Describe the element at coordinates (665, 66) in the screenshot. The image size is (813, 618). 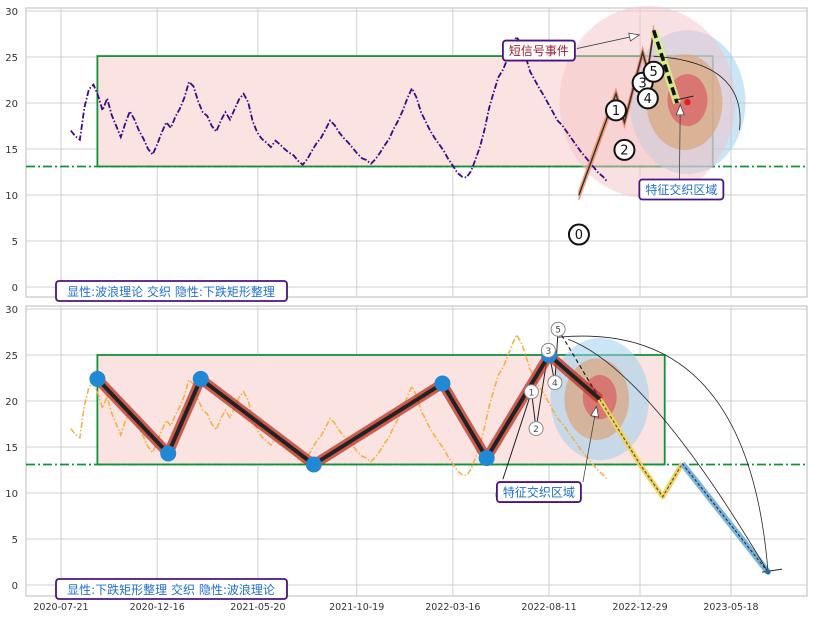
I see `projection-dashed` at that location.